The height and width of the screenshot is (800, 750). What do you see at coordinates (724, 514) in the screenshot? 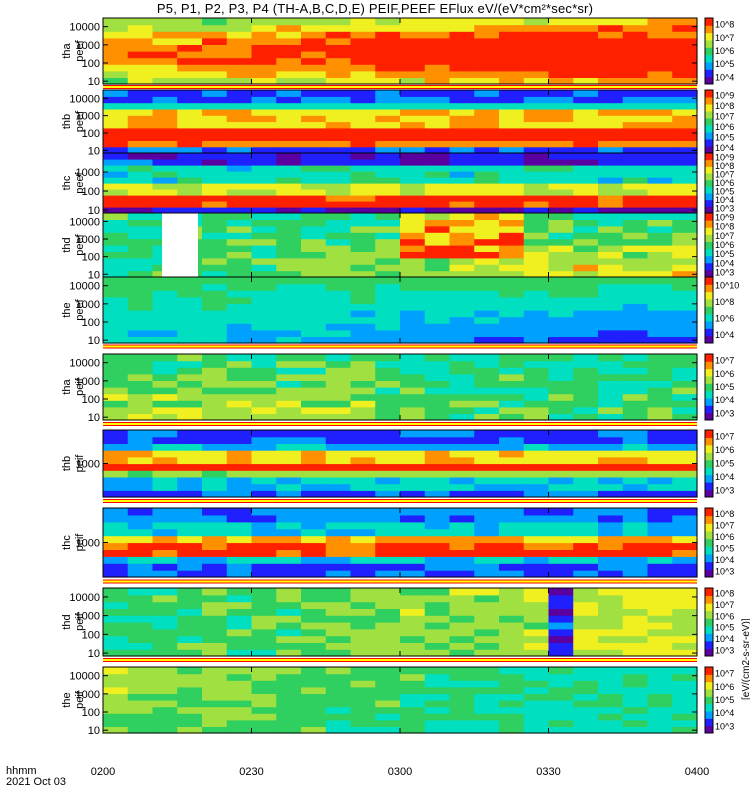
I see `colorbar-tick-label: 10^8` at bounding box center [724, 514].